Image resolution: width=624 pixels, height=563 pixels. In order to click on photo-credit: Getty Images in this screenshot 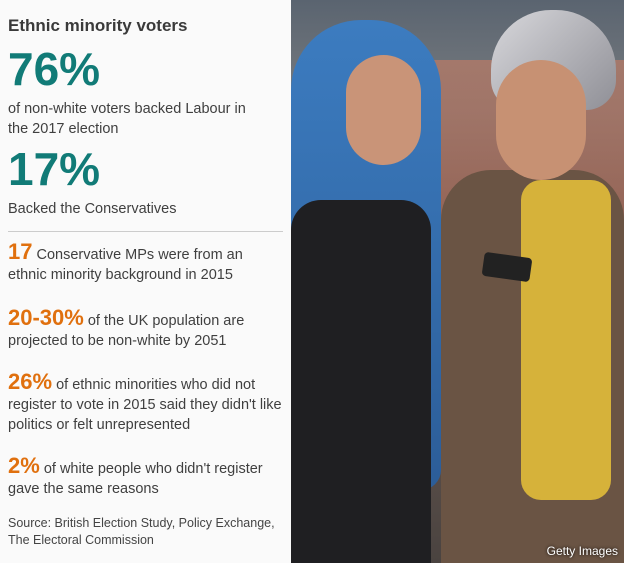, I will do `click(582, 551)`.